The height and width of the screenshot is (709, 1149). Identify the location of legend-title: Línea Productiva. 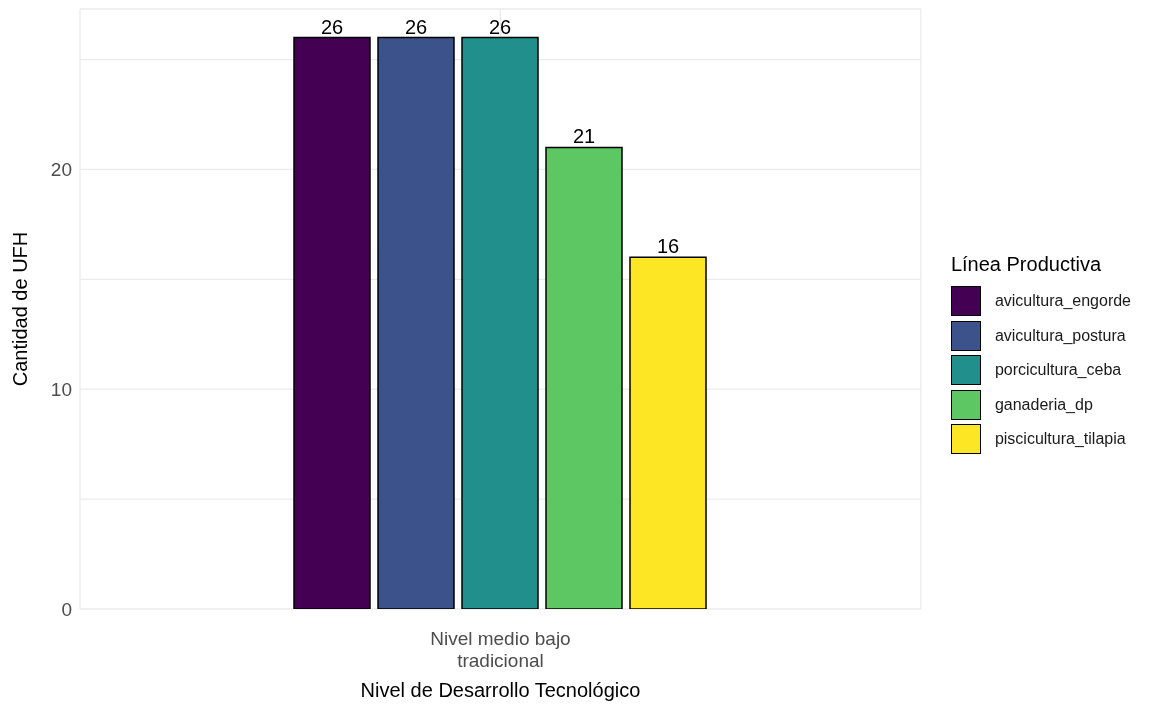
(1026, 264).